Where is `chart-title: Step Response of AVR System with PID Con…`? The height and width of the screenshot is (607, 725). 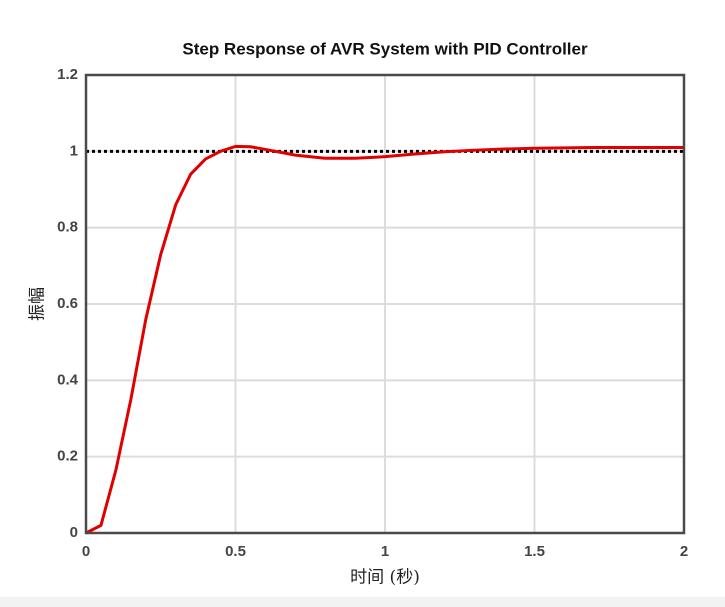
chart-title: Step Response of AVR System with PID Con… is located at coordinates (385, 48).